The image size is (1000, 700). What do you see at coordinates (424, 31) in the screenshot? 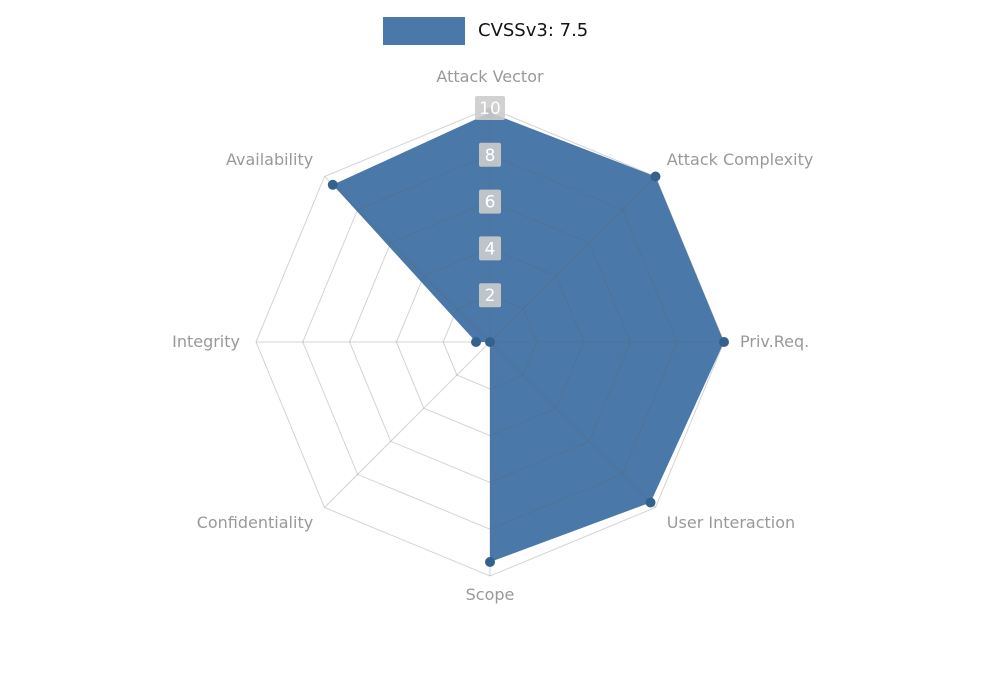
I see `legend-swatch` at bounding box center [424, 31].